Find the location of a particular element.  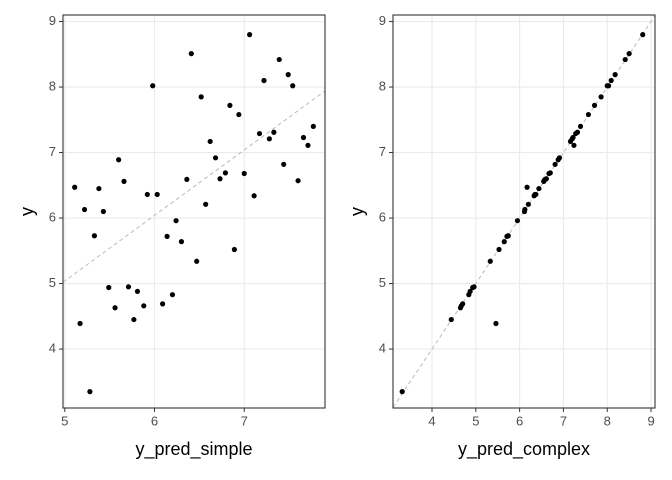

x-tick-label: 6 is located at coordinates (519, 420).